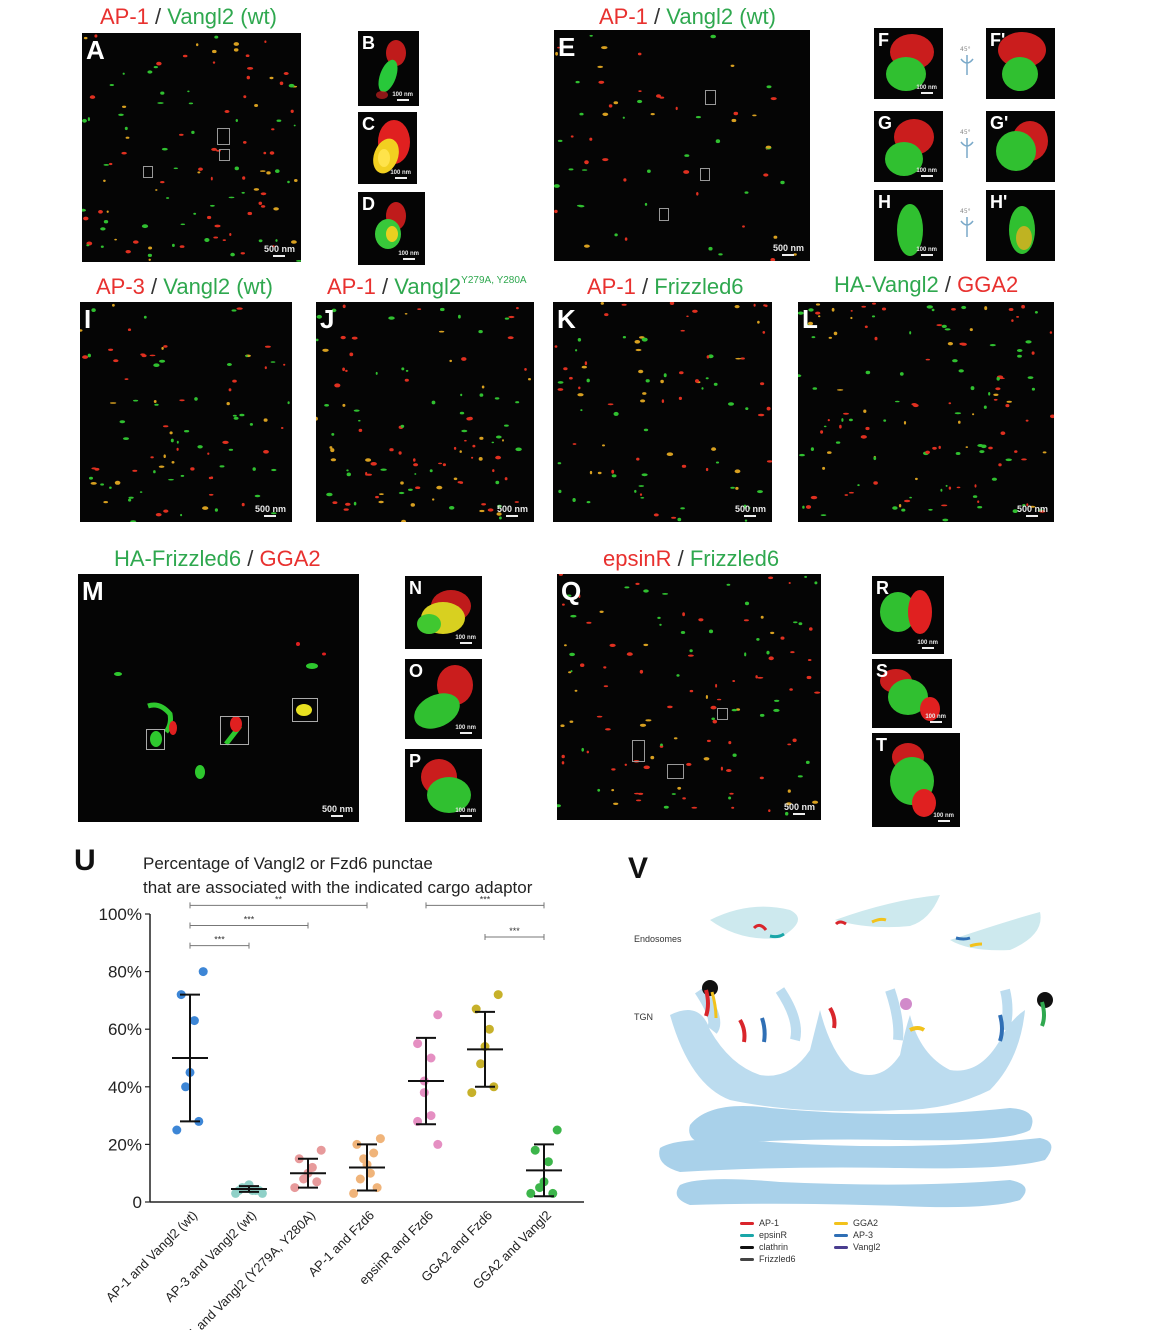 This screenshot has height=1330, width=1150. Describe the element at coordinates (125, 972) in the screenshot. I see `y-tick-label: 80%` at that location.